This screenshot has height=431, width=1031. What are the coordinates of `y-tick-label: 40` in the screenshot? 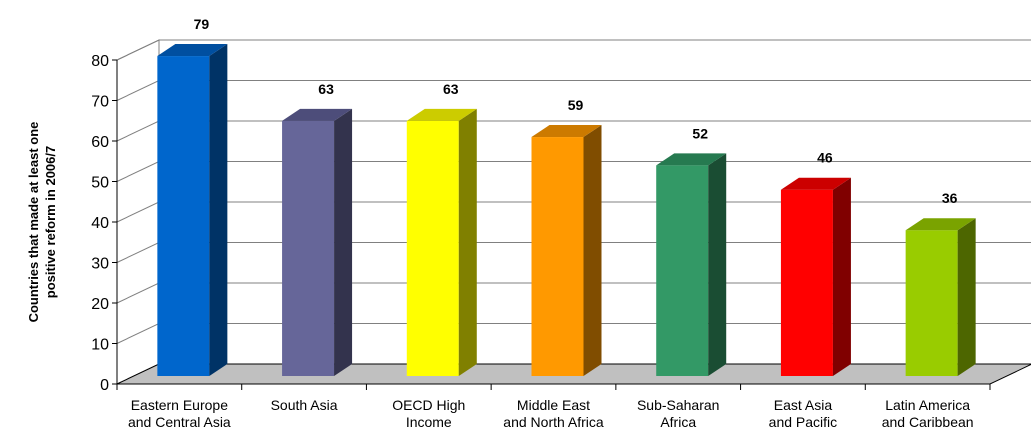 It's located at (100, 223).